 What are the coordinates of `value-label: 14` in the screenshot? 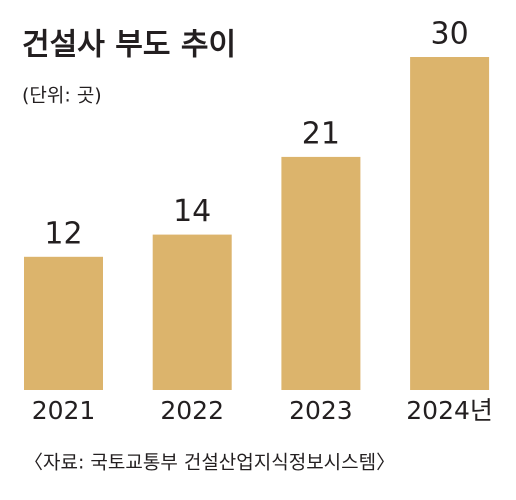 It's located at (192, 211).